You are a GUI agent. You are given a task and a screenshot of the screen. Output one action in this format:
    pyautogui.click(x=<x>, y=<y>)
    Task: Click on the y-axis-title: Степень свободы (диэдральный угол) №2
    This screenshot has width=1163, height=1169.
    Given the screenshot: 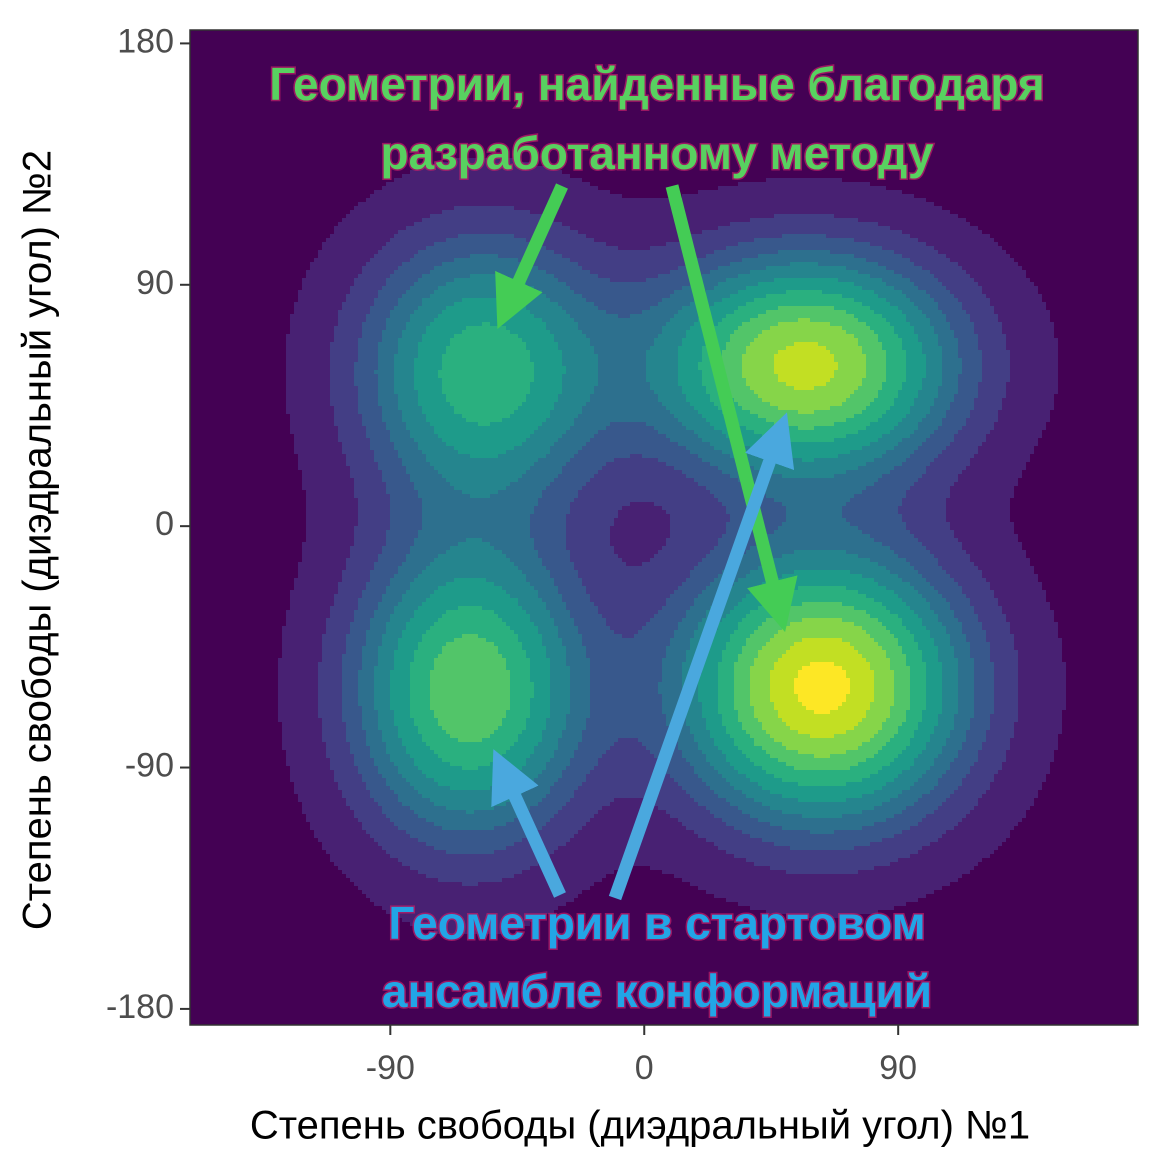 What is the action you would take?
    pyautogui.click(x=38, y=540)
    